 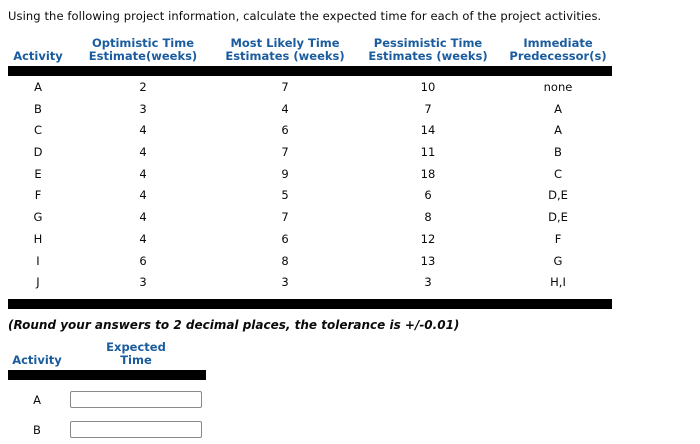 What do you see at coordinates (558, 43) in the screenshot?
I see `header-line: Immediate` at bounding box center [558, 43].